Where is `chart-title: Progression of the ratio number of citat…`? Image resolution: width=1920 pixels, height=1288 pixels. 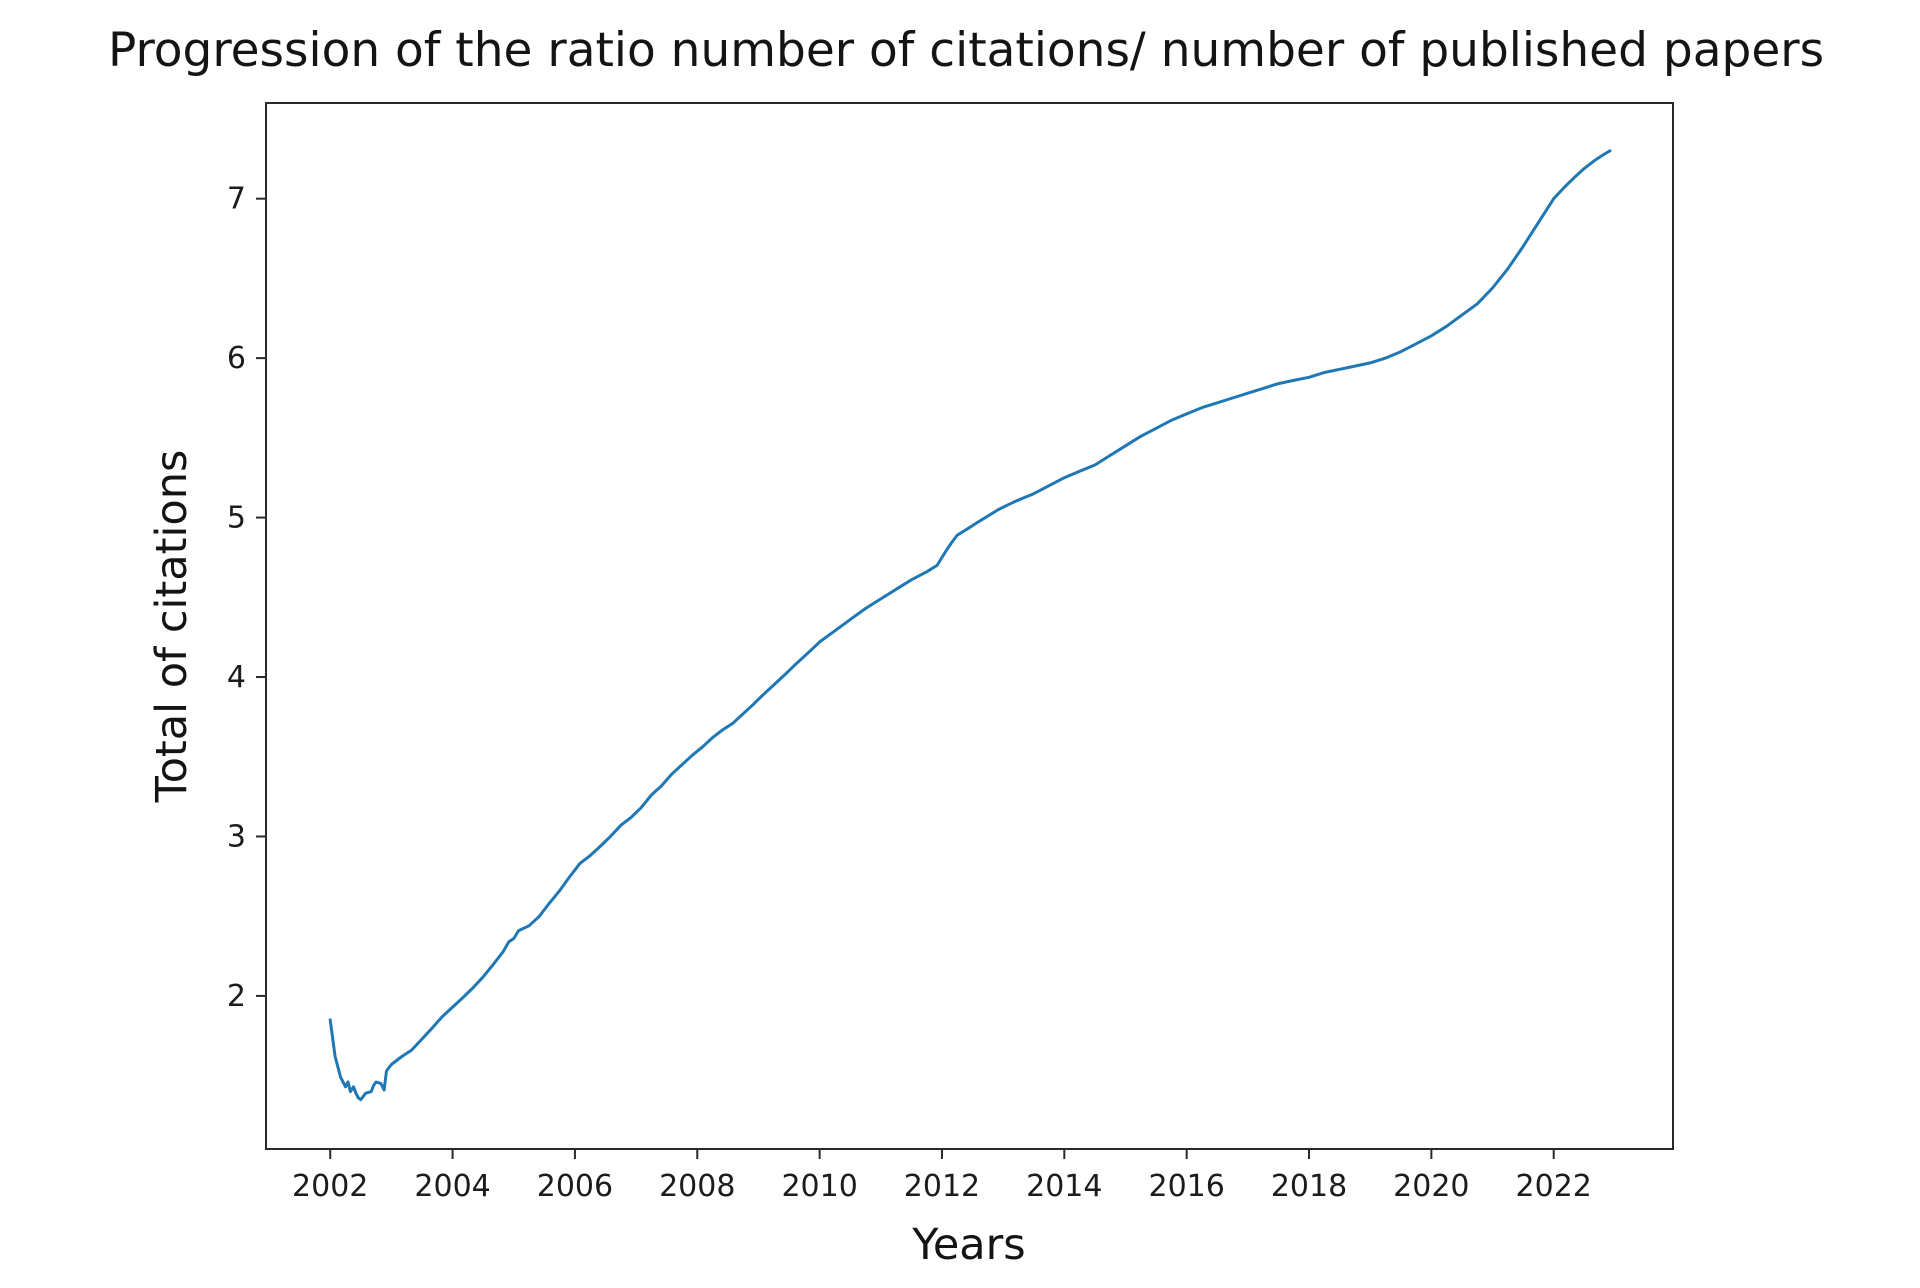 chart-title: Progression of the ratio number of citat… is located at coordinates (966, 50).